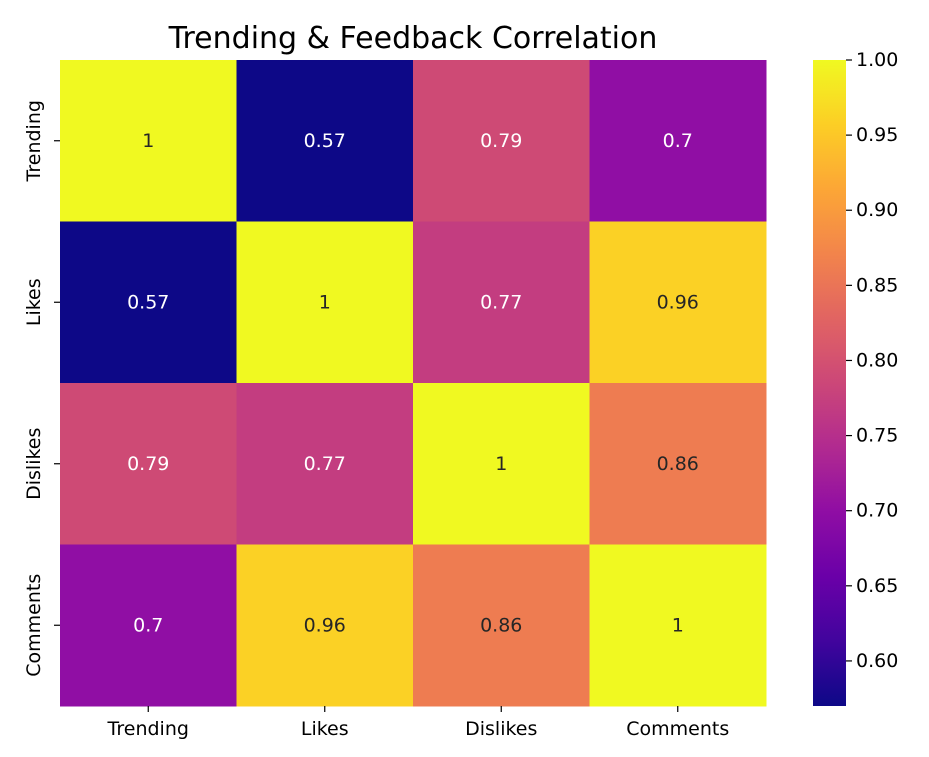  I want to click on colorbar-tick-label: 0.75, so click(877, 436).